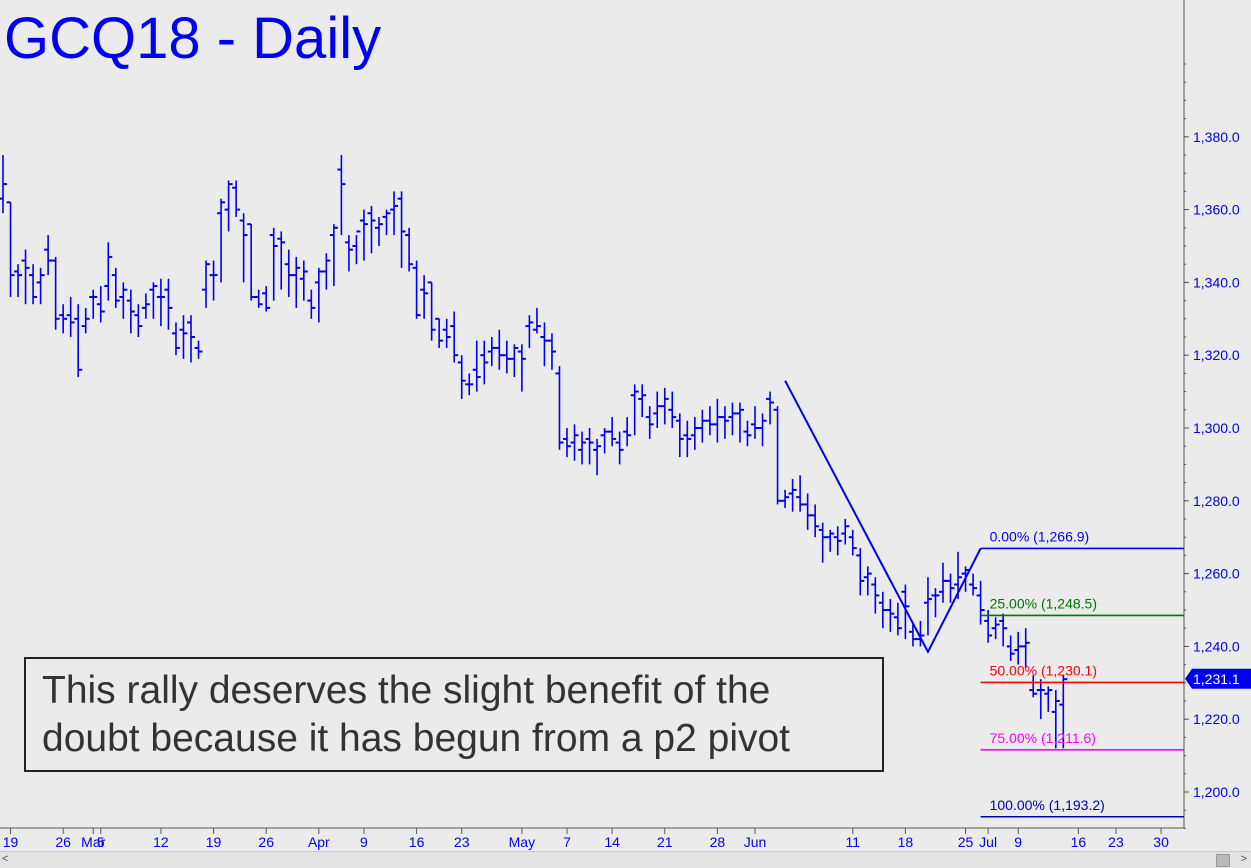 Image resolution: width=1251 pixels, height=868 pixels. Describe the element at coordinates (883, 517) in the screenshot. I see `zigzag-lines` at that location.